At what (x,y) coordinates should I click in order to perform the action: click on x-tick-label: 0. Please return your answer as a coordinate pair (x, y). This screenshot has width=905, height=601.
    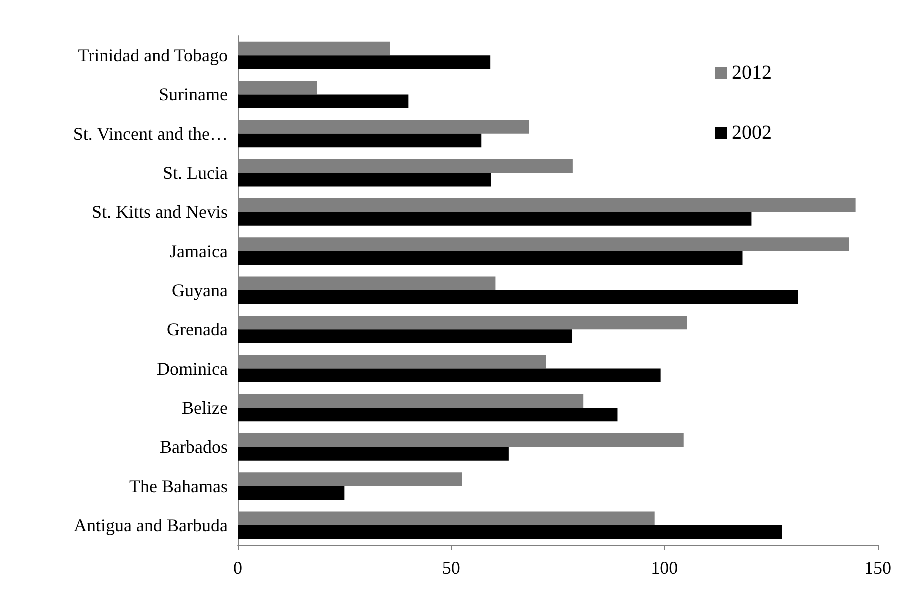
    Looking at the image, I should click on (238, 568).